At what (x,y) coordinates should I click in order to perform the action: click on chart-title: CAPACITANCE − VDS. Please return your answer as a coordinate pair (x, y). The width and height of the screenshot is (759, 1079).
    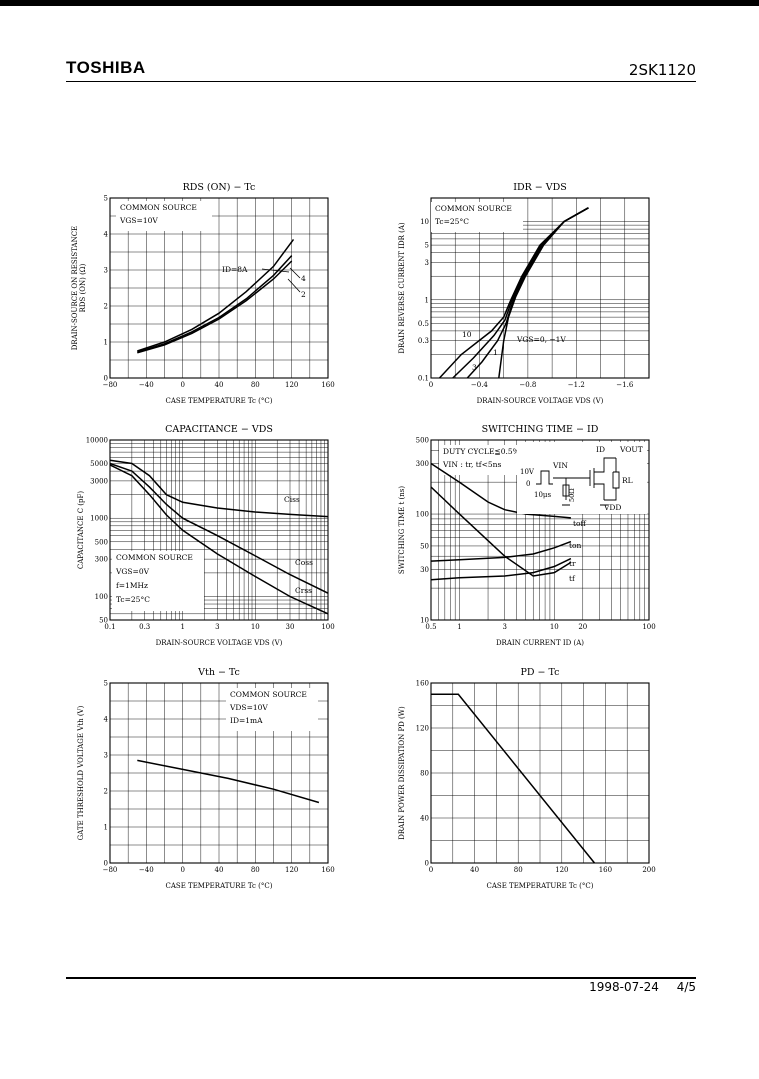
    Looking at the image, I should click on (219, 429).